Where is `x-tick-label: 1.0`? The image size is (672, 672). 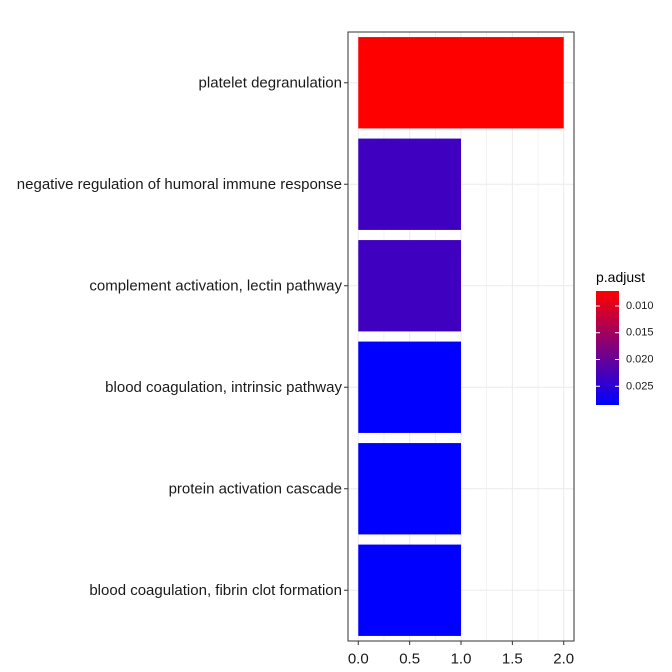 x-tick-label: 1.0 is located at coordinates (461, 659).